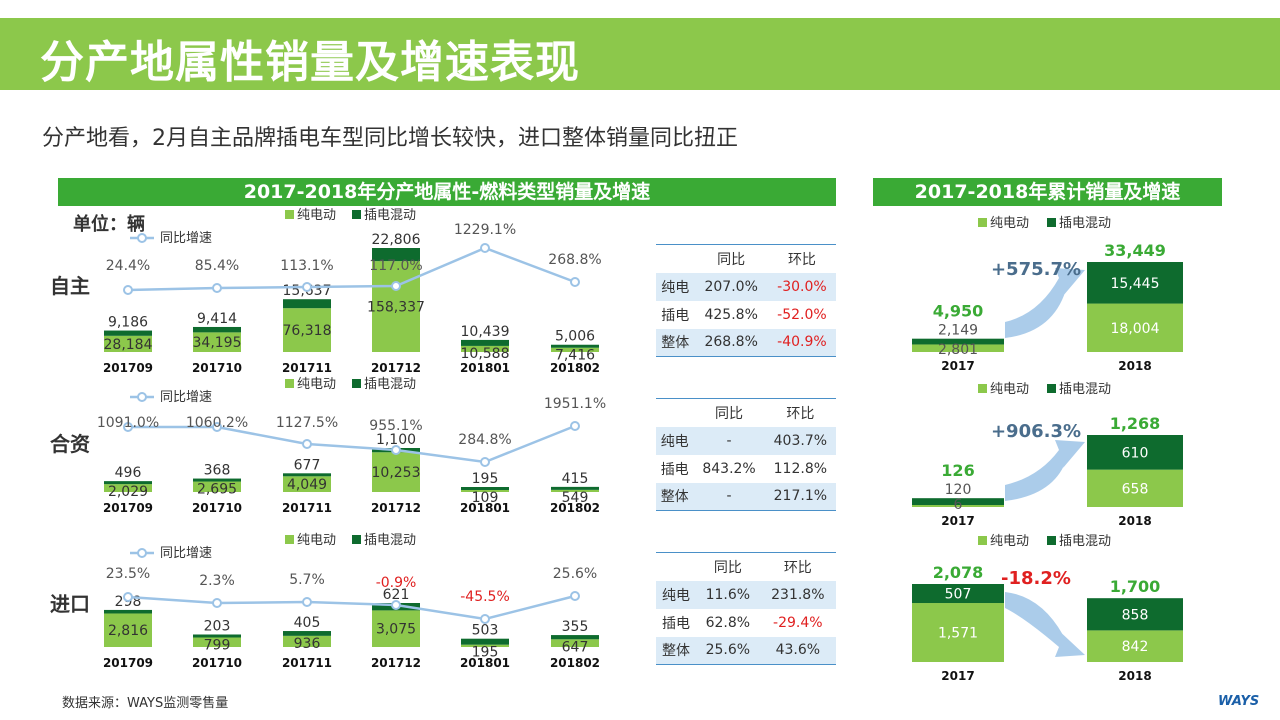  Describe the element at coordinates (217, 581) in the screenshot. I see `growth-label: 2.3%` at that location.